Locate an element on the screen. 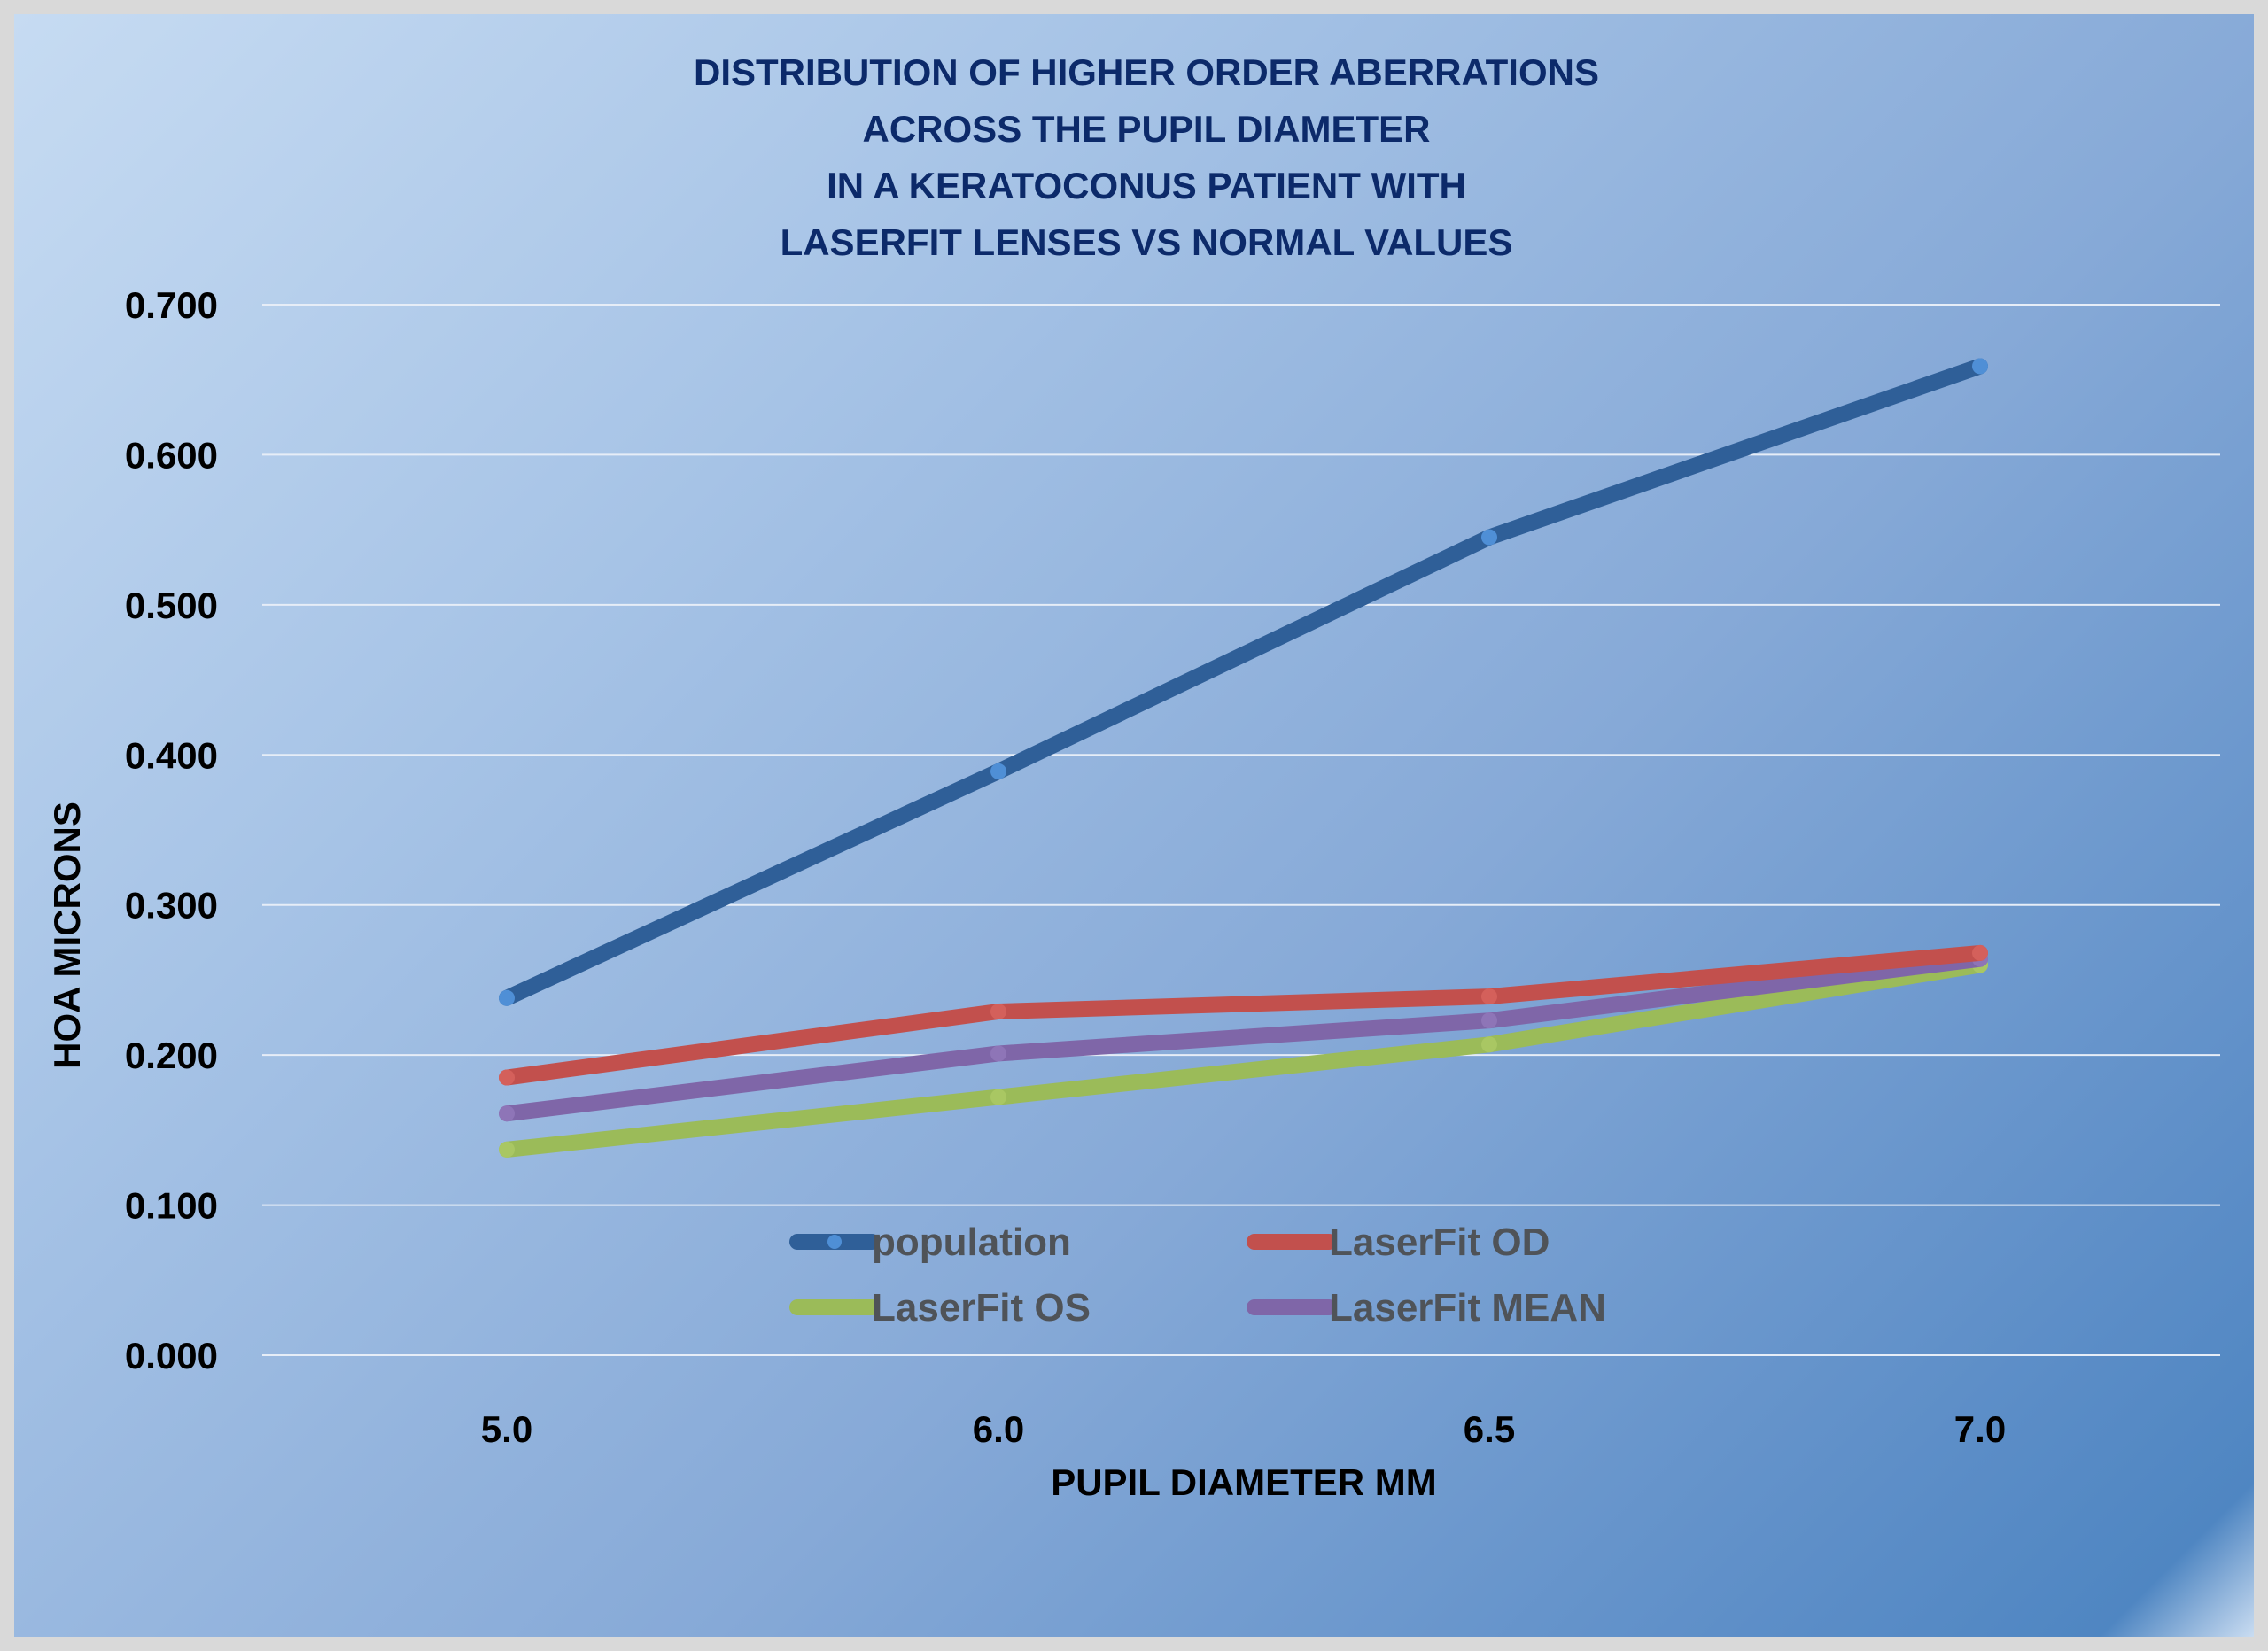 This screenshot has width=2268, height=1651. legend-label: LaserFit OD is located at coordinates (1439, 1242).